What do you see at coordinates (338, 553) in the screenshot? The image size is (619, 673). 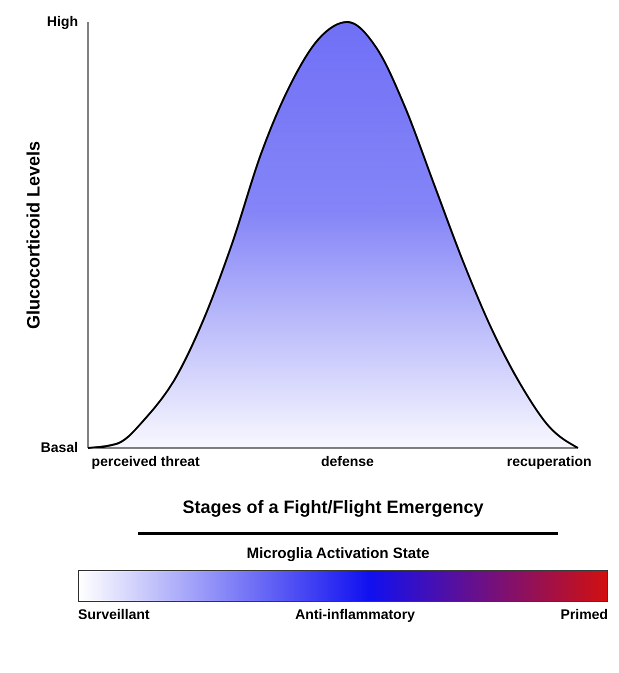 I see `text: Microglia Activation State` at bounding box center [338, 553].